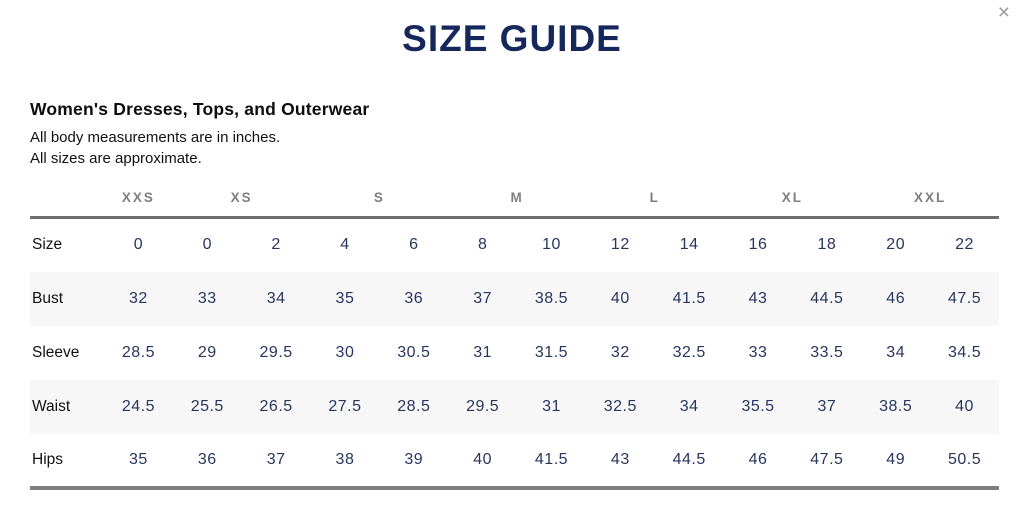 The height and width of the screenshot is (506, 1024). Describe the element at coordinates (47, 245) in the screenshot. I see `row-label-size: Size` at that location.